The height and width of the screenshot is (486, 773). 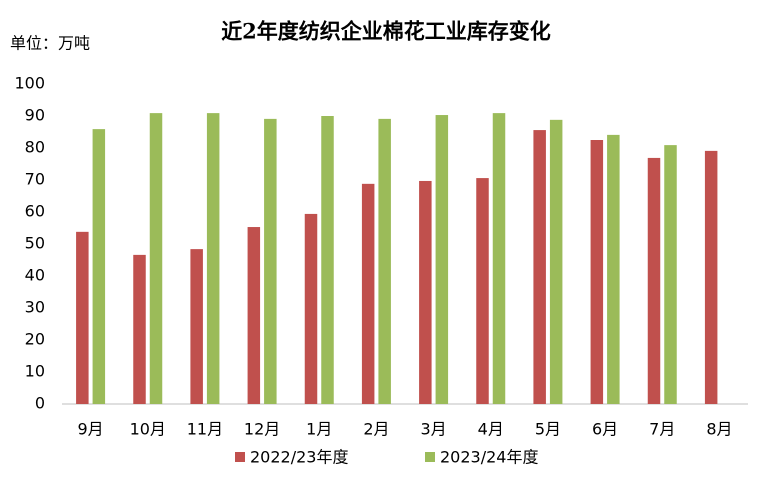 What do you see at coordinates (205, 429) in the screenshot?
I see `x-tick-label: 11月` at bounding box center [205, 429].